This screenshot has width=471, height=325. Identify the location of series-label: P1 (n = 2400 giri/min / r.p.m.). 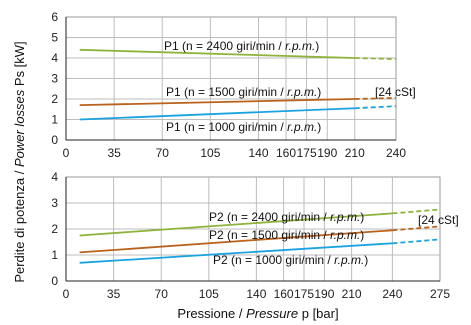
(241, 46).